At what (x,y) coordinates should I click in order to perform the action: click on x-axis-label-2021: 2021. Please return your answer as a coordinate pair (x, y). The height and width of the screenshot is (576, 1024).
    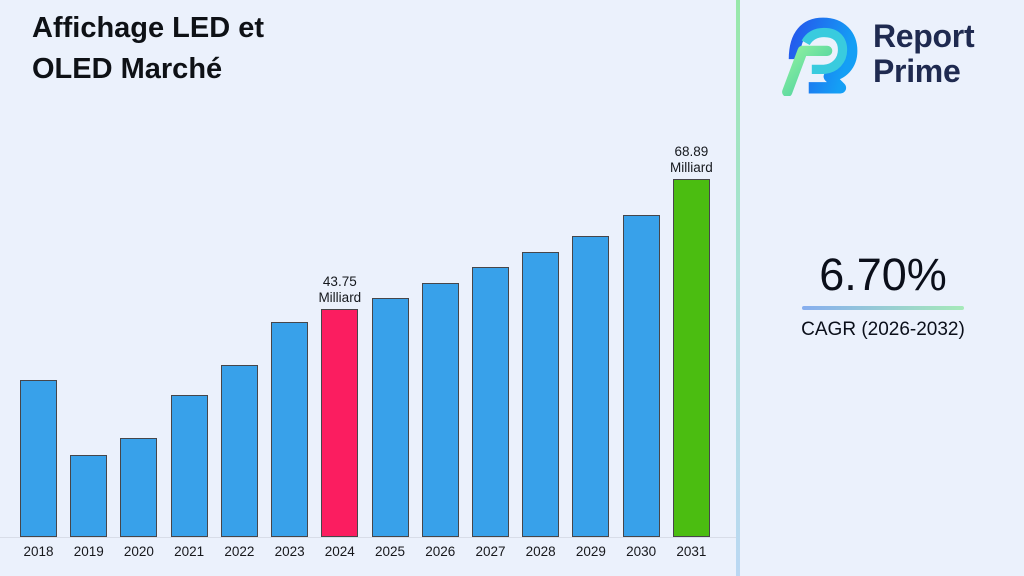
    Looking at the image, I should click on (189, 551).